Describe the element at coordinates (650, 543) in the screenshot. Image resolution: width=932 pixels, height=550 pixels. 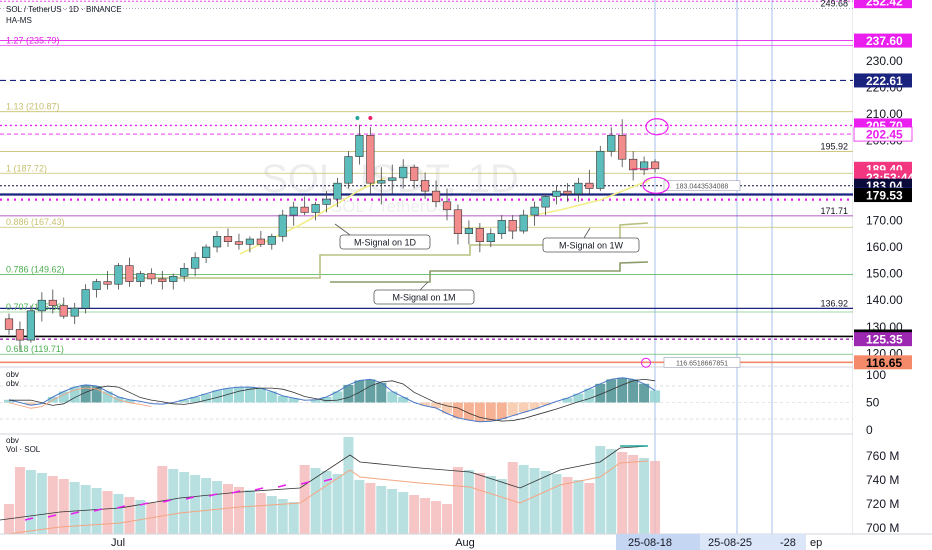
I see `time-label: 25-08-18` at that location.